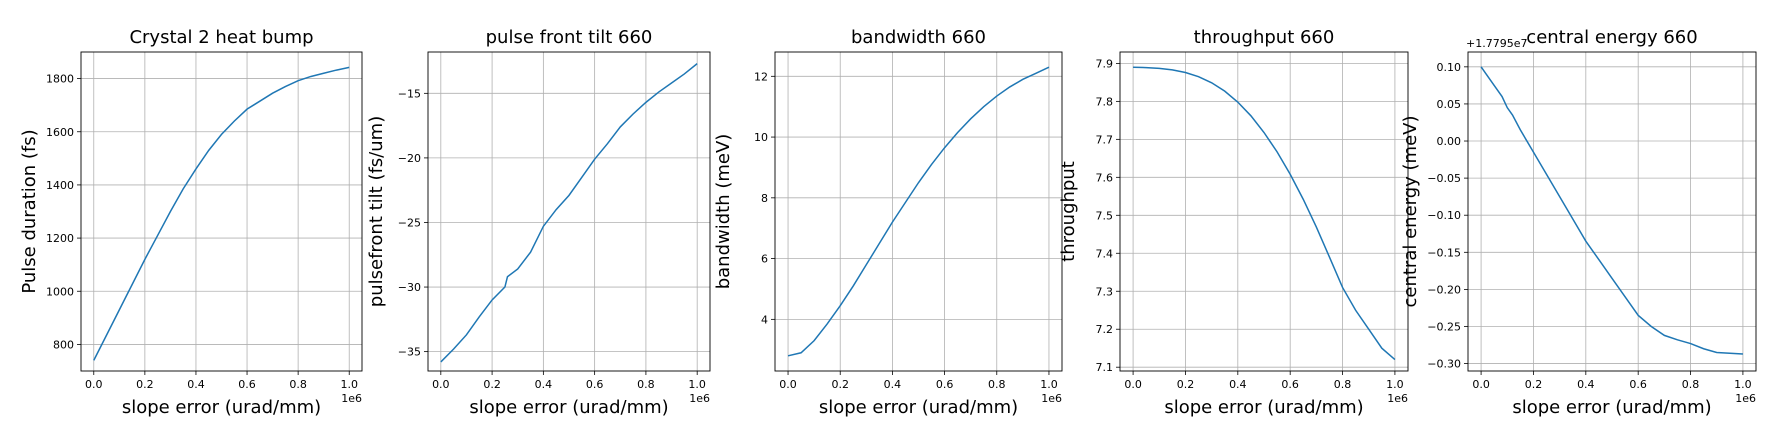  What do you see at coordinates (1105, 253) in the screenshot?
I see `y-tick-label: 7.4` at bounding box center [1105, 253].